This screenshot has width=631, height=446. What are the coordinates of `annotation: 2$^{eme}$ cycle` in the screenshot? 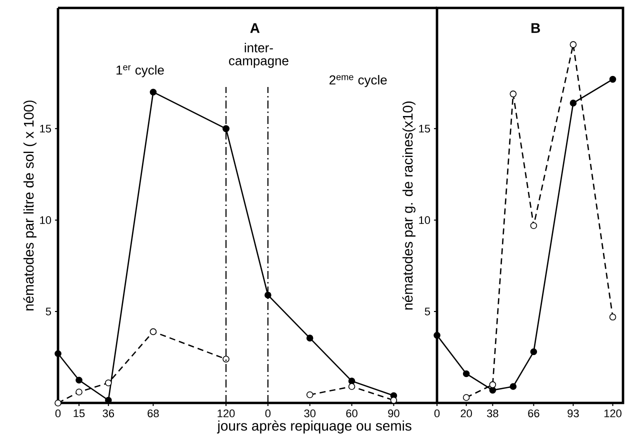 It's located at (358, 81).